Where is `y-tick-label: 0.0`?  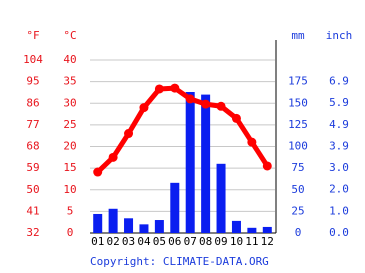
y-tick-label: 0.0 is located at coordinates (339, 232).